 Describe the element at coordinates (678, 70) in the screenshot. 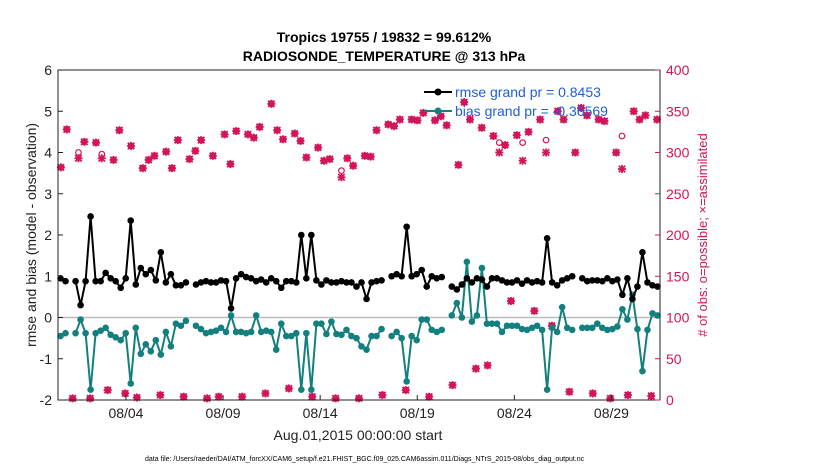

I see `y2-tick-label: 400` at that location.